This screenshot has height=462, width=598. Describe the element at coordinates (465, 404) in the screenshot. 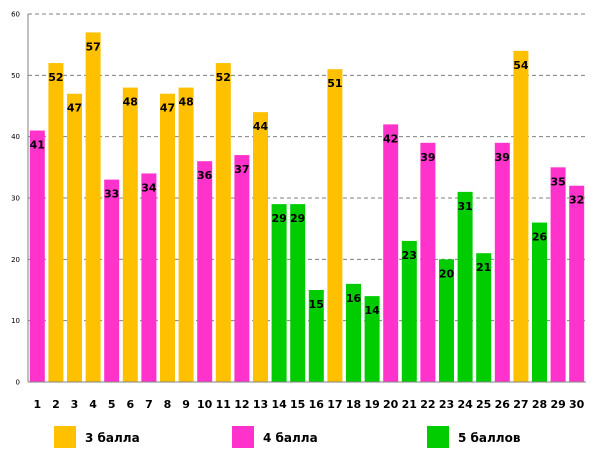

I see `x-tick-label: 24` at that location.